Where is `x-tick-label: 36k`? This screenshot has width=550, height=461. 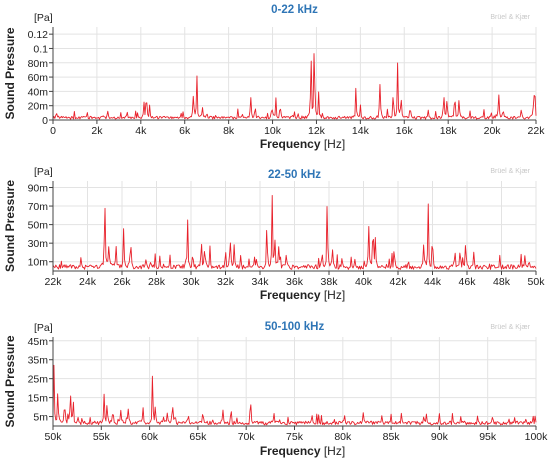 x-tick-label: 36k is located at coordinates (295, 282).